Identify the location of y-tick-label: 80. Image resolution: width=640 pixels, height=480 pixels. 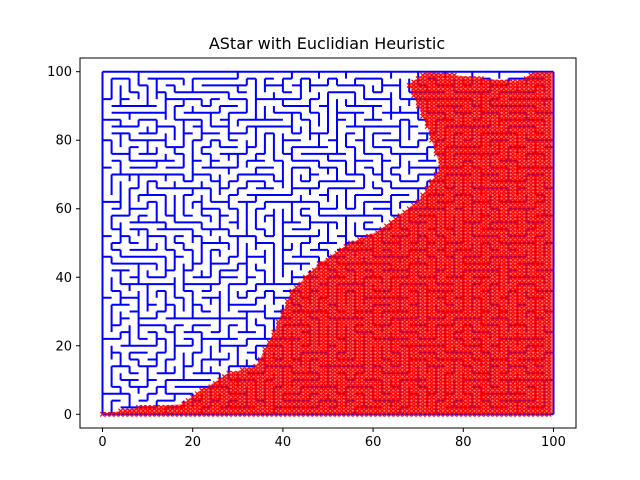
(63, 141).